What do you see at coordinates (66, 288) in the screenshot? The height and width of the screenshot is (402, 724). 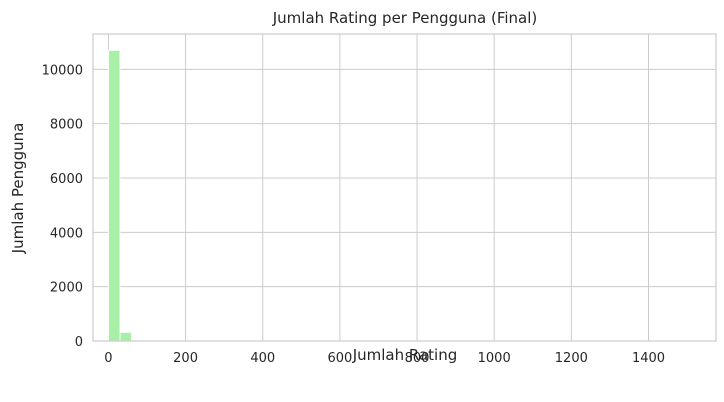 I see `y-tick-label: 2000` at bounding box center [66, 288].